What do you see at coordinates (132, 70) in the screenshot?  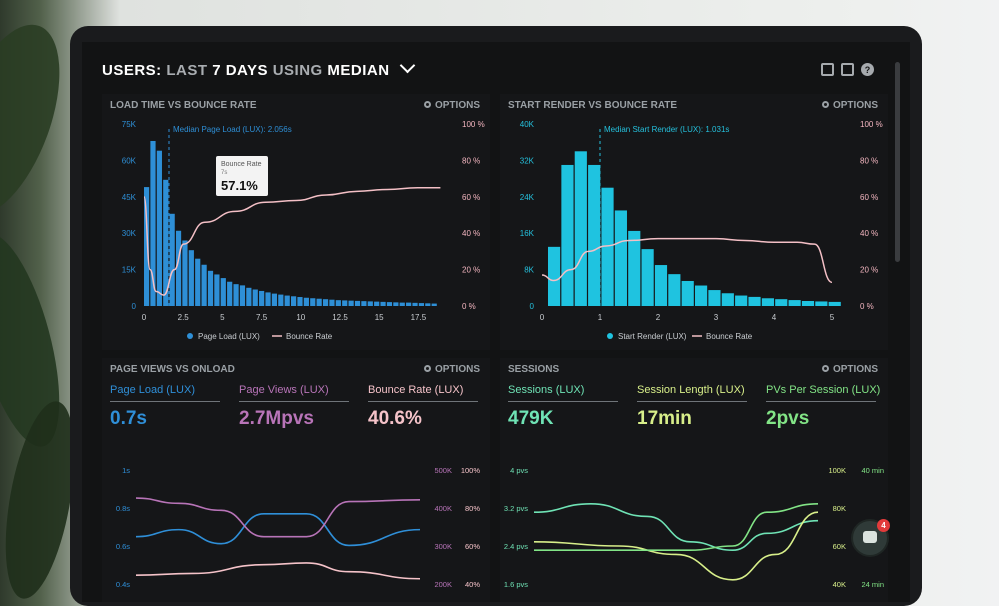 I see `title-prefix: USERS:` at bounding box center [132, 70].